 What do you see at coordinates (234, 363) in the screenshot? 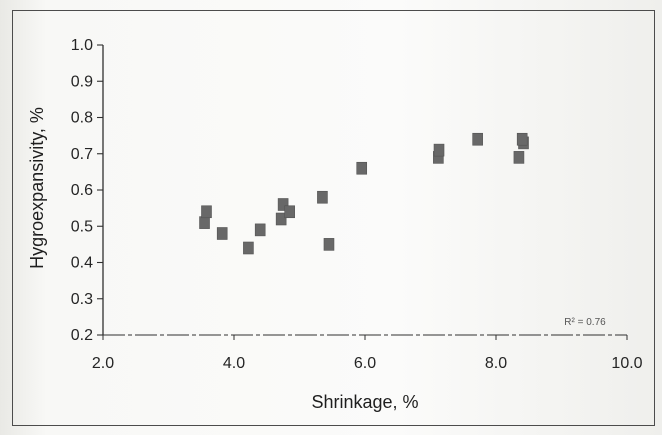
I see `x-tick-label: 4.0` at bounding box center [234, 363].